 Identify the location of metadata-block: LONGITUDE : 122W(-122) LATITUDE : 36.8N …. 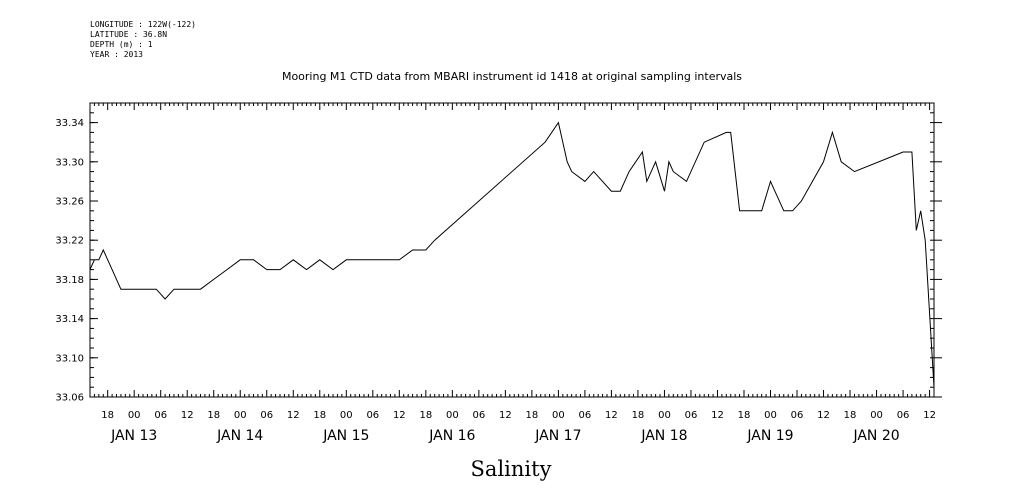
(143, 40).